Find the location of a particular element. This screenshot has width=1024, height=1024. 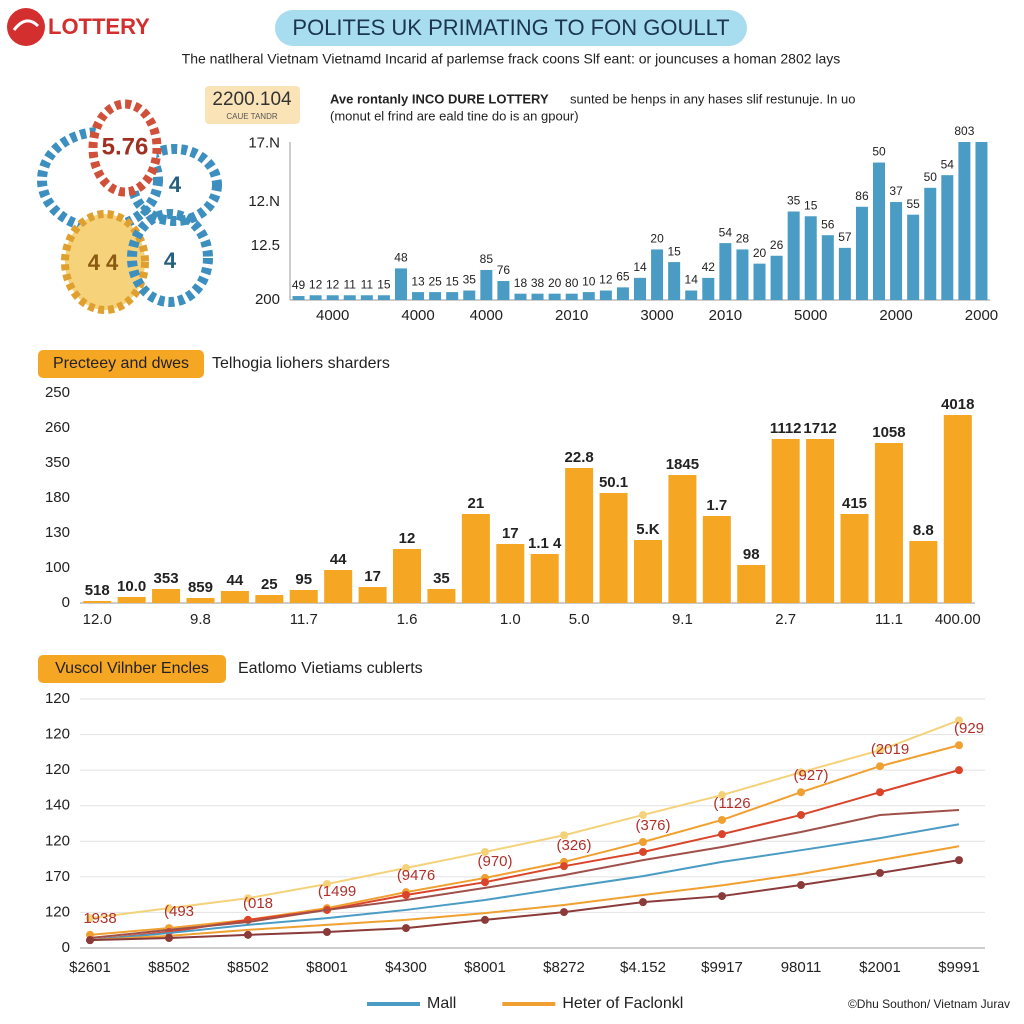

x-tick-label: $4300 is located at coordinates (406, 967).